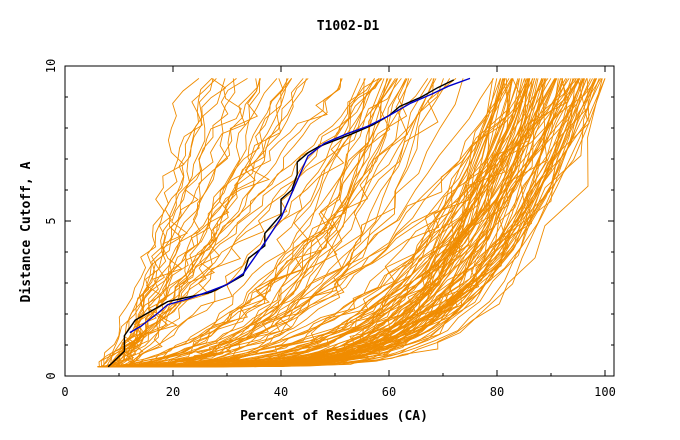 The image size is (680, 440). What do you see at coordinates (51, 66) in the screenshot?
I see `y-tick-label: 10` at bounding box center [51, 66].